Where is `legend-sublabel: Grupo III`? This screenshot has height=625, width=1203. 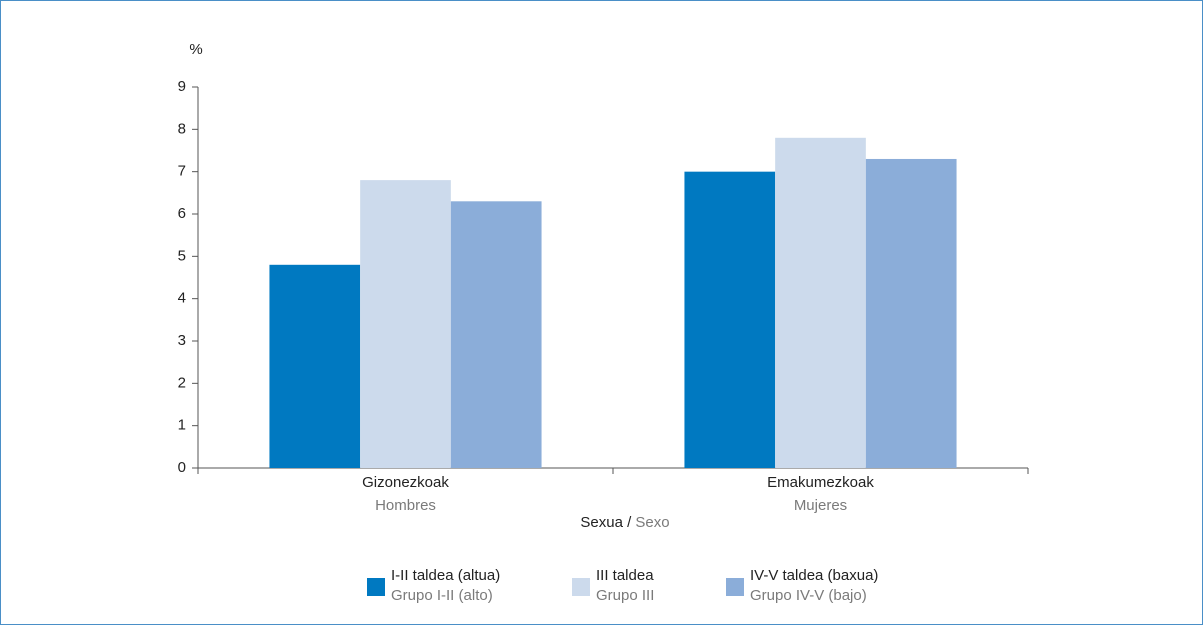 legend-sublabel: Grupo III is located at coordinates (625, 595).